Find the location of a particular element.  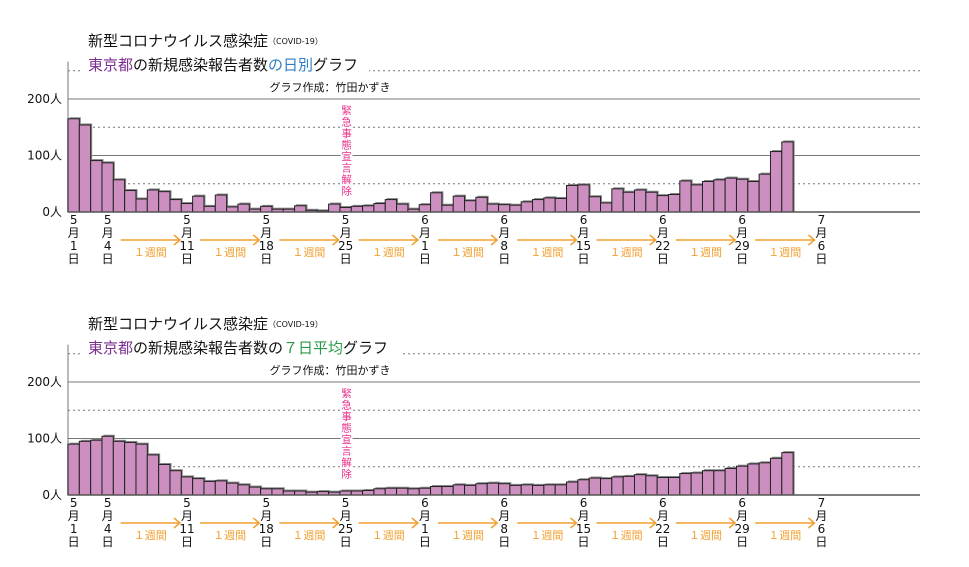

x-tick-label: 5 is located at coordinates (187, 503).